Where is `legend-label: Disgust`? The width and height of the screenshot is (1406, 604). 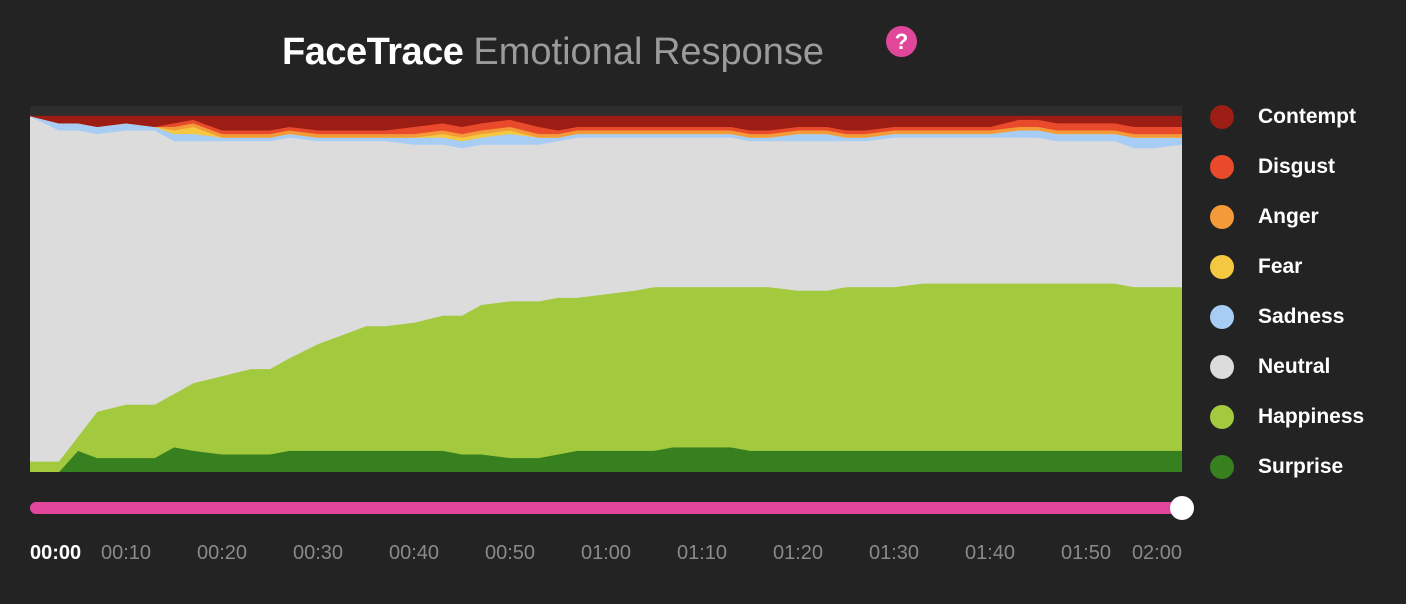 legend-label: Disgust is located at coordinates (1297, 166).